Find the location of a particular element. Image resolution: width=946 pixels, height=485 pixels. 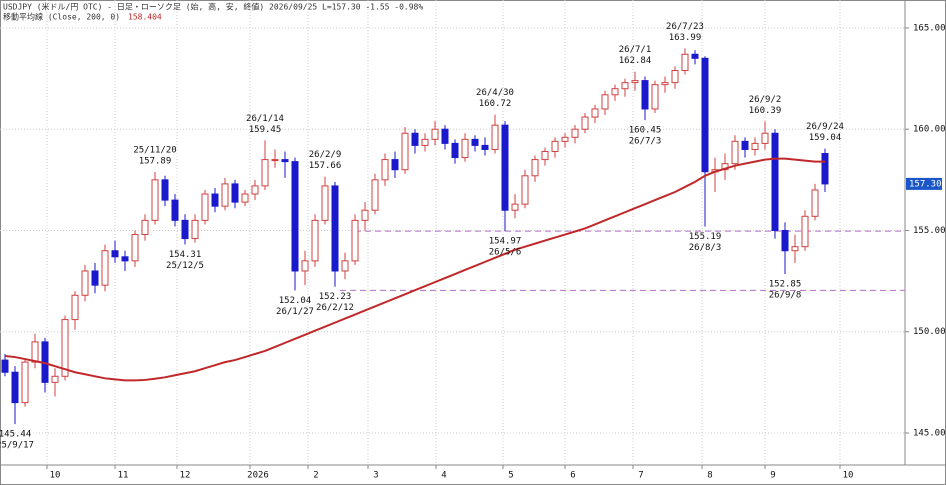

annotation-price: 159.45 is located at coordinates (265, 130).